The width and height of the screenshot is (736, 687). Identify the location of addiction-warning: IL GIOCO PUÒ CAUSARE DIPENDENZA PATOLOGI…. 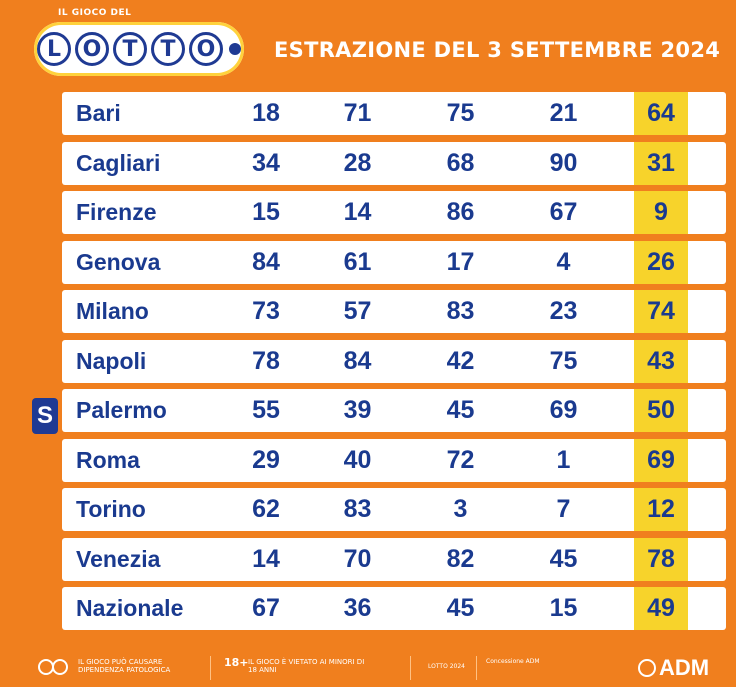
(124, 666).